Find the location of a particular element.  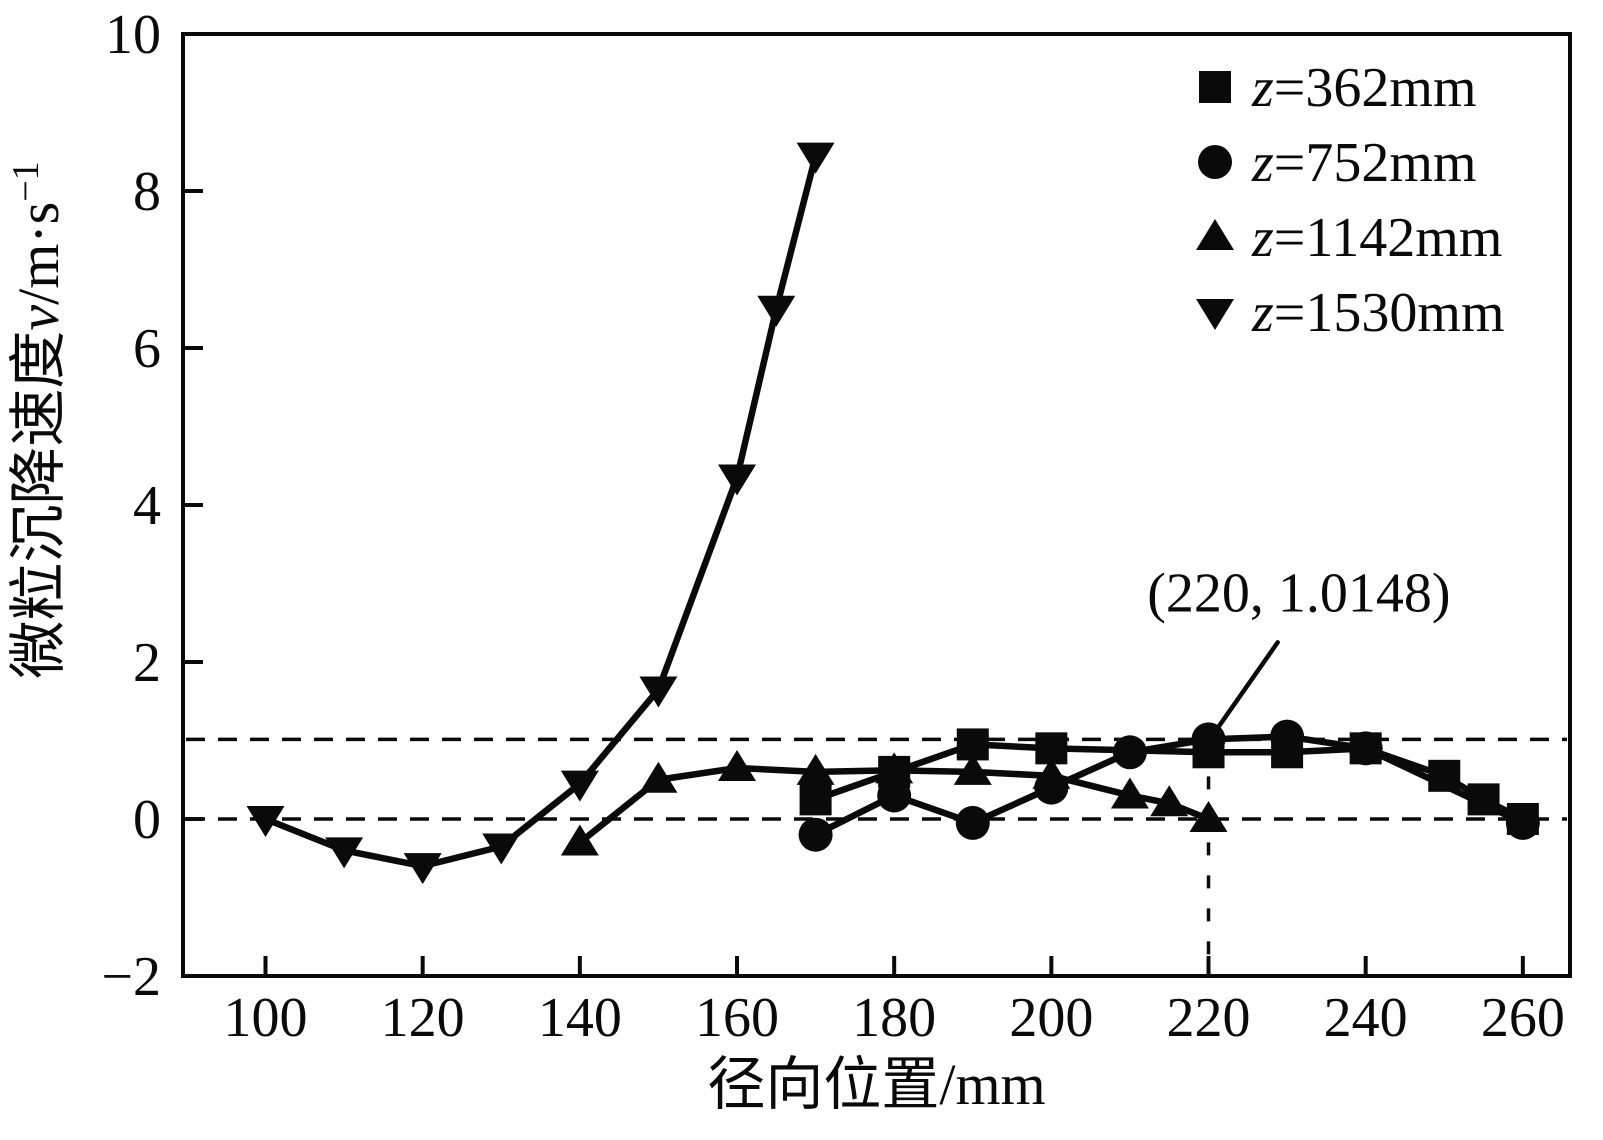

y-axis-title: 微粒沉降速度v/m·s−1 is located at coordinates (38, 419).